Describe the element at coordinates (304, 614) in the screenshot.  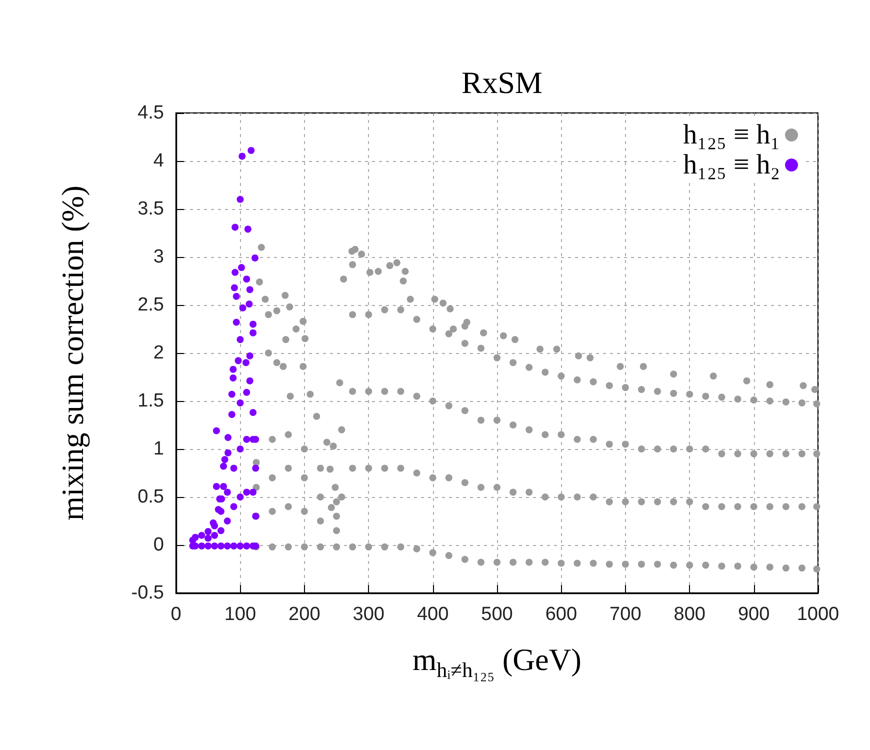
I see `x-tick-label: 200` at that location.